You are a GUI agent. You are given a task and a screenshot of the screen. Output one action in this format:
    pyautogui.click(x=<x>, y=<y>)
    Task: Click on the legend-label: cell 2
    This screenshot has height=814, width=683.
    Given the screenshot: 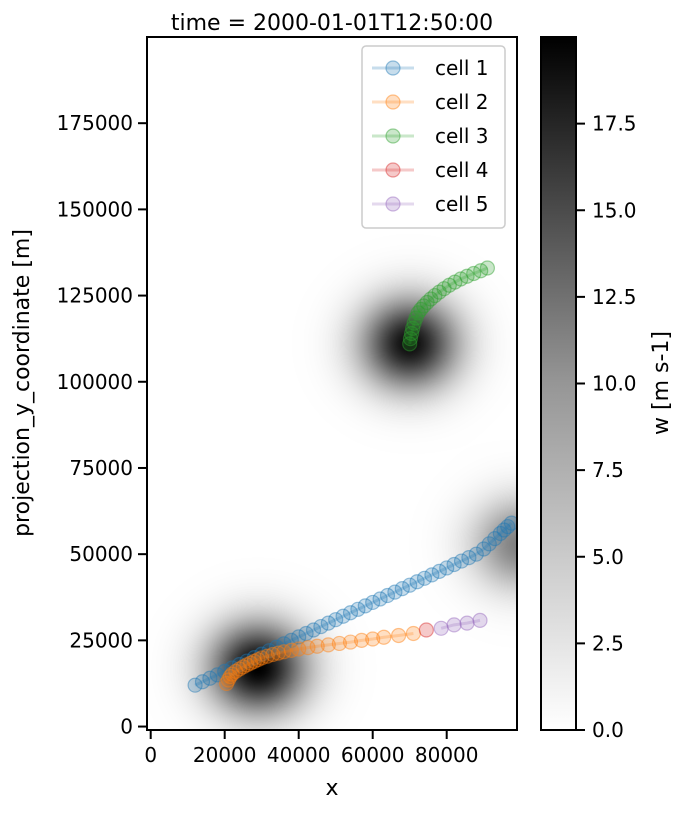 What is the action you would take?
    pyautogui.click(x=462, y=102)
    